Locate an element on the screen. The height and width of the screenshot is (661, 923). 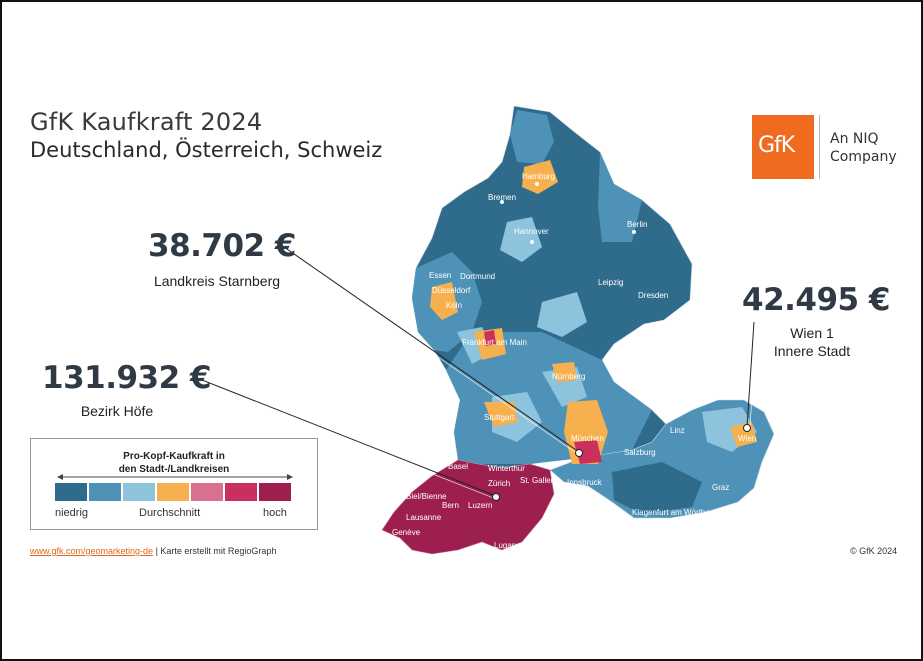
legend-title-line1: Pro-Kopf-Kaufkraft in is located at coordinates (174, 456).